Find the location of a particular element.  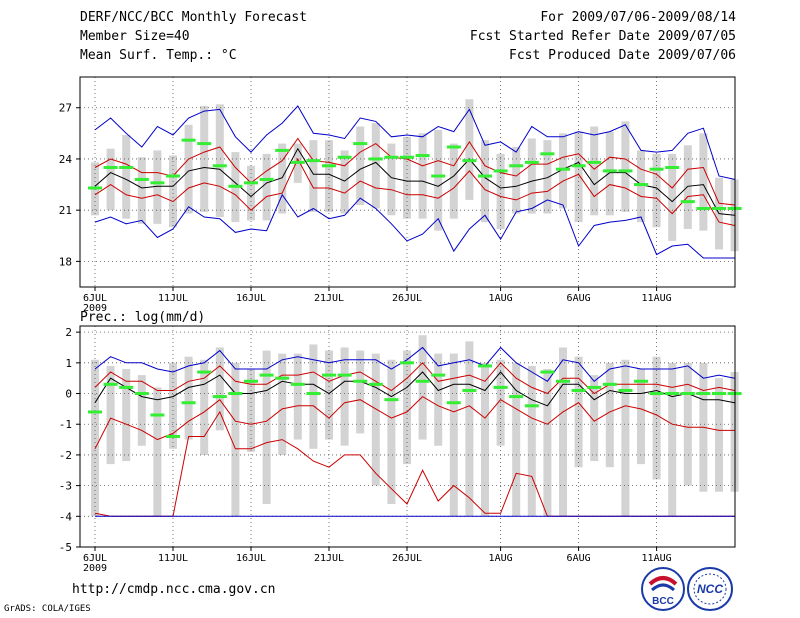

series-upper-line is located at coordinates (414, 171).